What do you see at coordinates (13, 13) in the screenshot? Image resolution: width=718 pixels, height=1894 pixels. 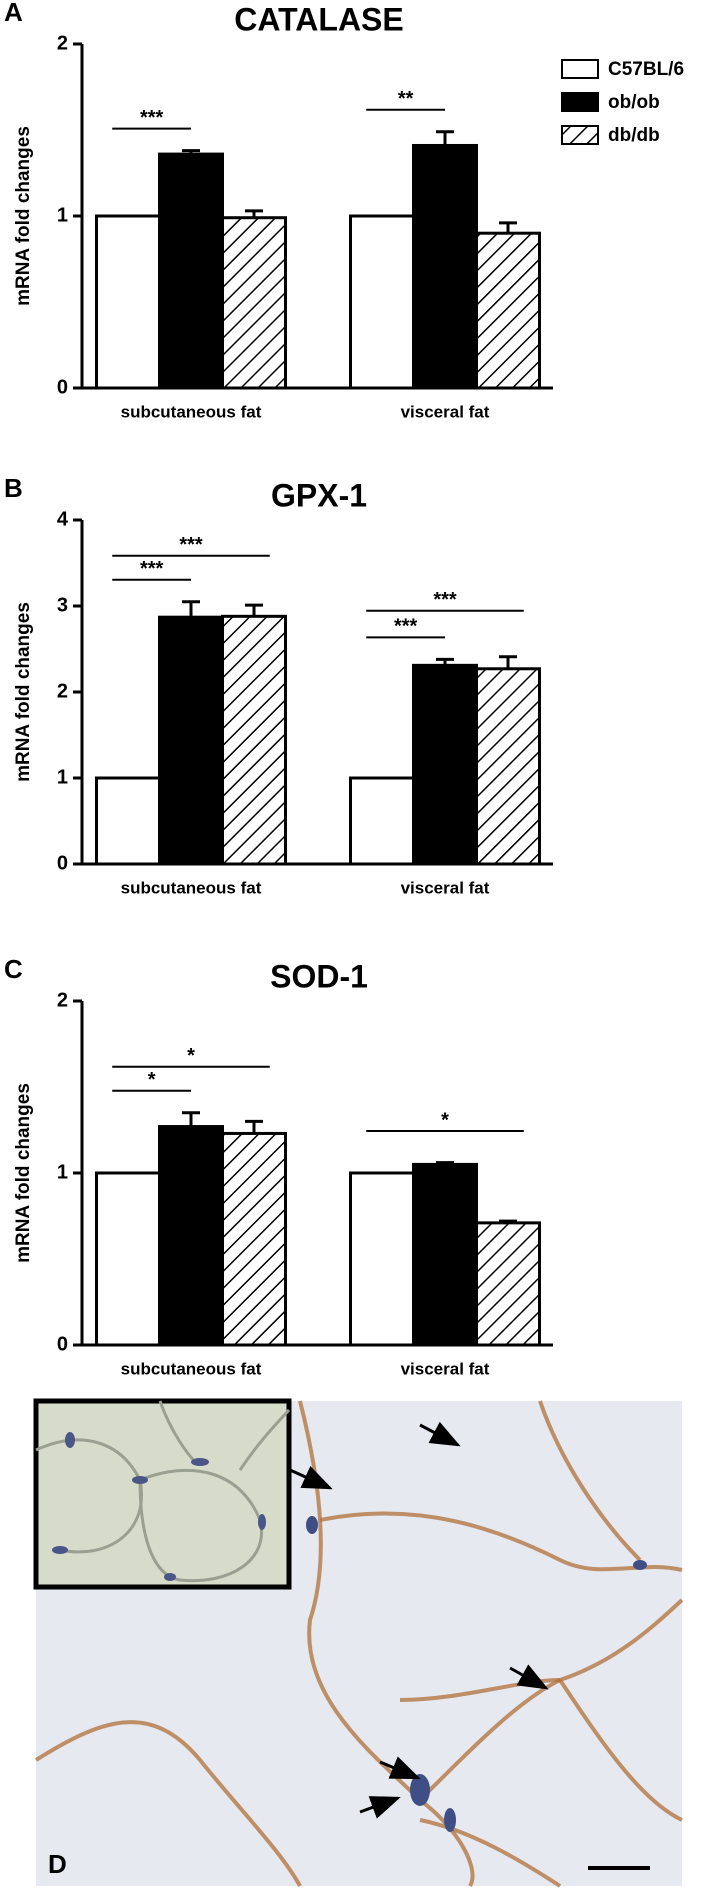 I see `panel-label: A` at bounding box center [13, 13].